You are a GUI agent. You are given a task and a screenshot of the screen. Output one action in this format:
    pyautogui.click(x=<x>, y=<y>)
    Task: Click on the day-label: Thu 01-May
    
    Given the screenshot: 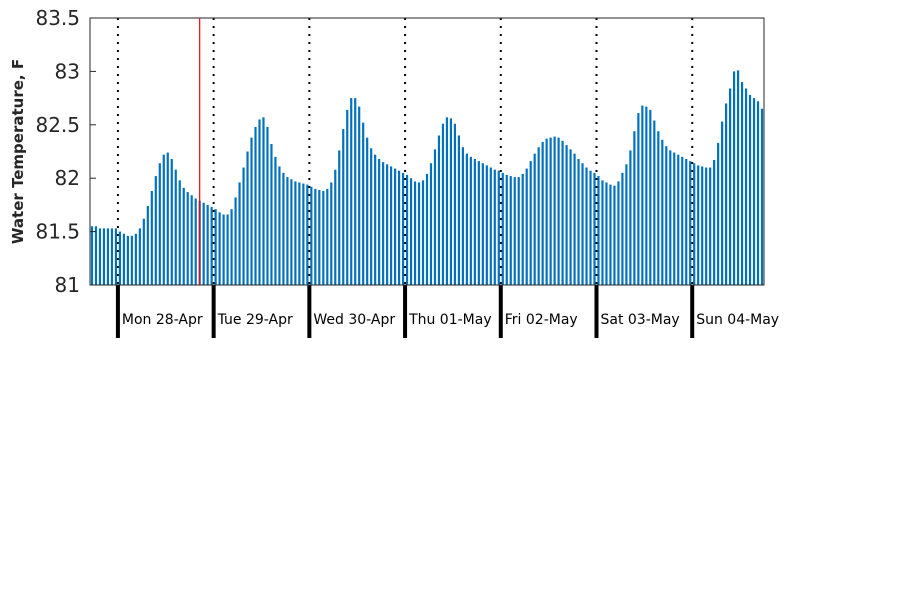 What is the action you would take?
    pyautogui.click(x=450, y=320)
    